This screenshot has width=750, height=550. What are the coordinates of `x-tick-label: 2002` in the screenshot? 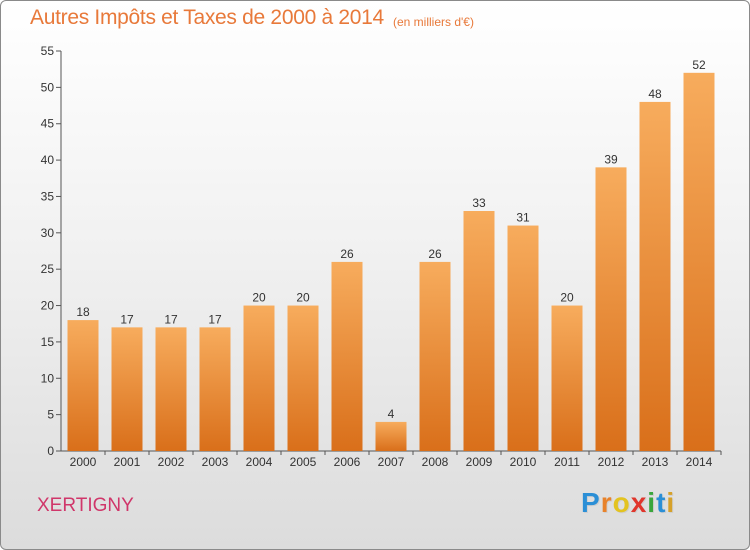 It's located at (171, 462).